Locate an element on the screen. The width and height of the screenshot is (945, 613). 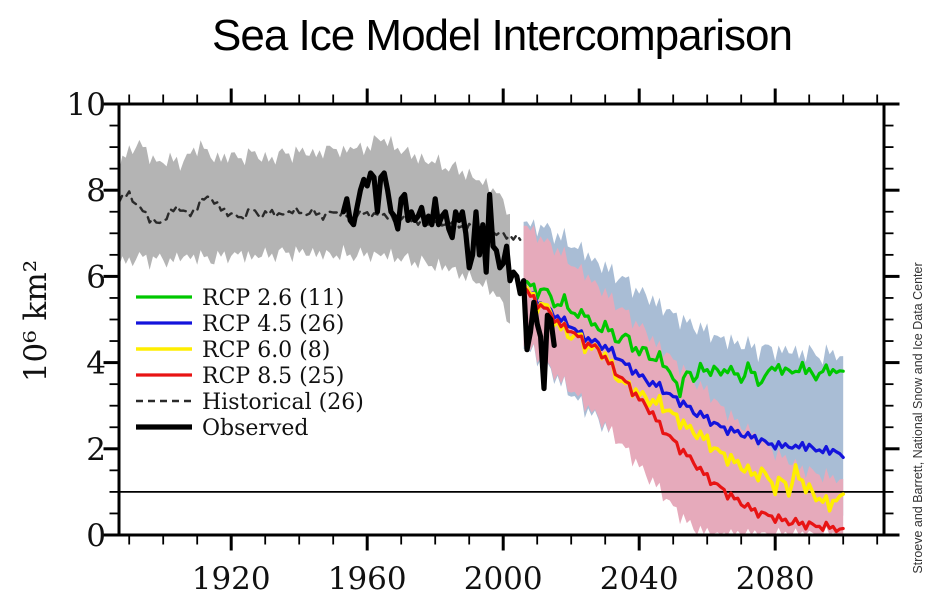
x-tick-label-2000: 2000 is located at coordinates (503, 579).